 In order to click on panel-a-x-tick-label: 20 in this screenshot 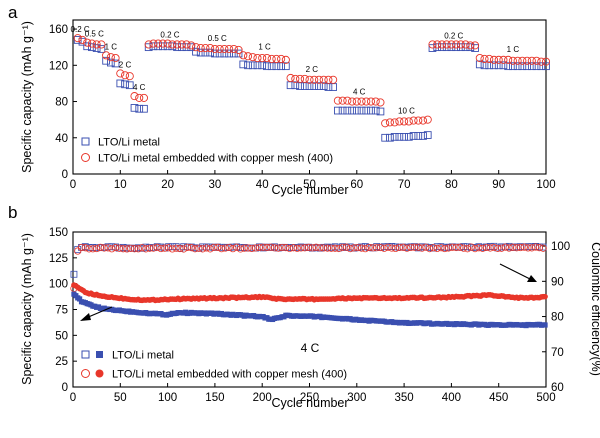, I will do `click(167, 185)`.